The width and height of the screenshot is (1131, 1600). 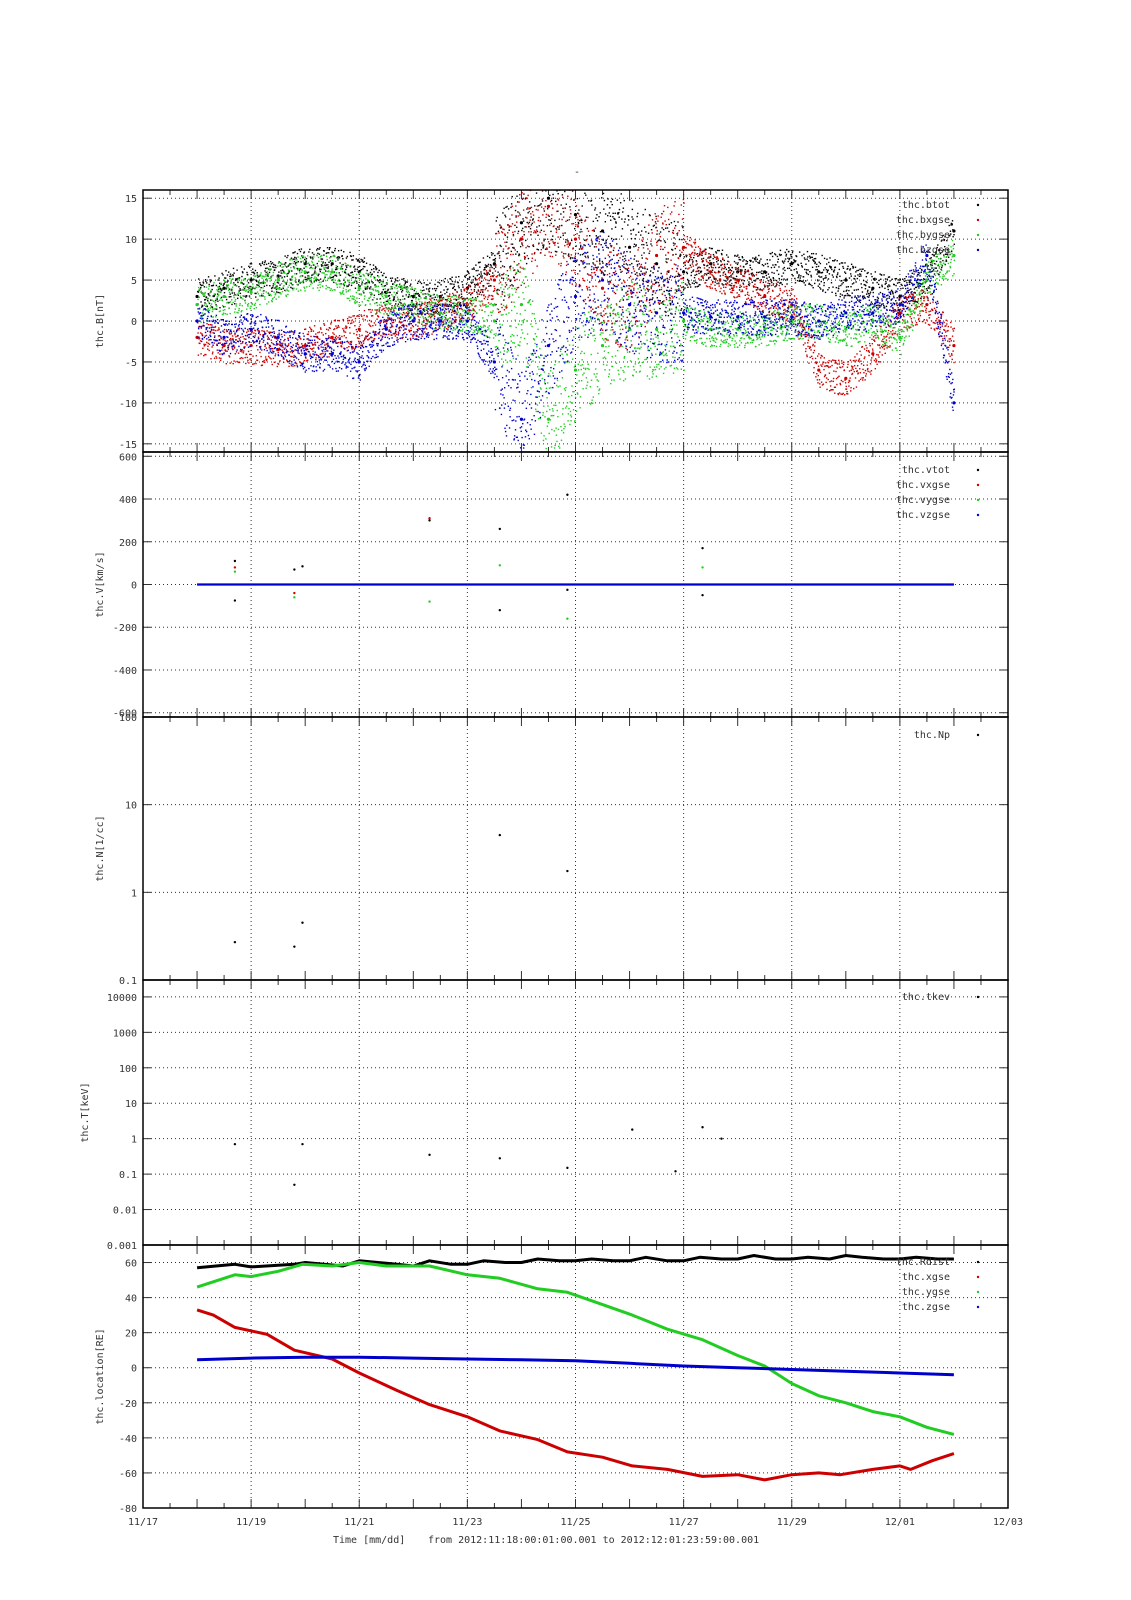 I want to click on series-point-thc.bxgse, so click(x=954, y=345).